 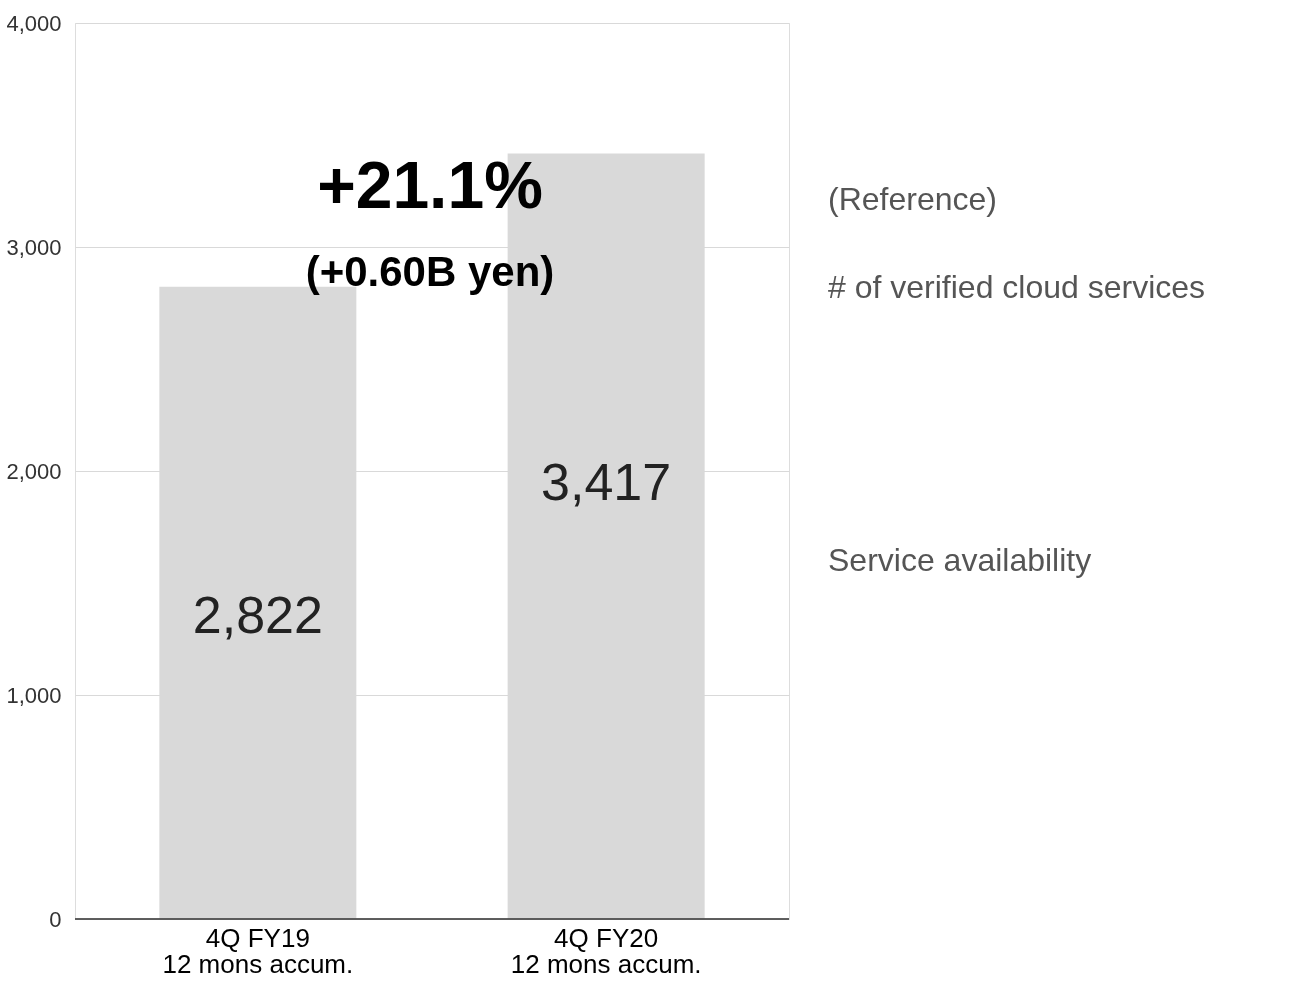 What do you see at coordinates (912, 199) in the screenshot?
I see `text: (Reference)` at bounding box center [912, 199].